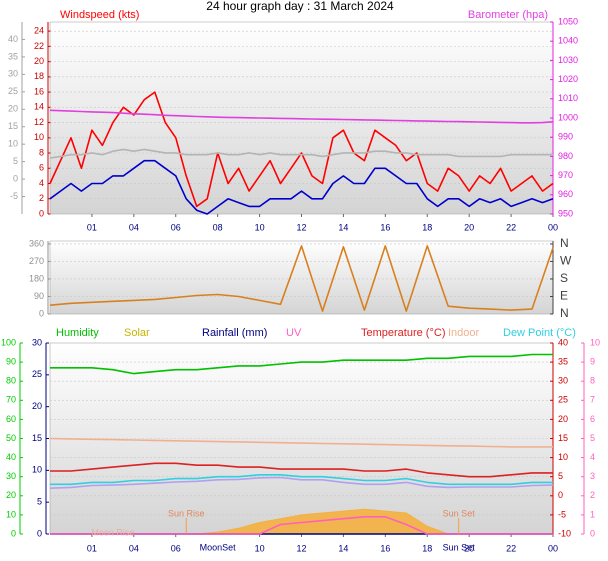  I want to click on y2-tick-label: 20, so click(563, 419).